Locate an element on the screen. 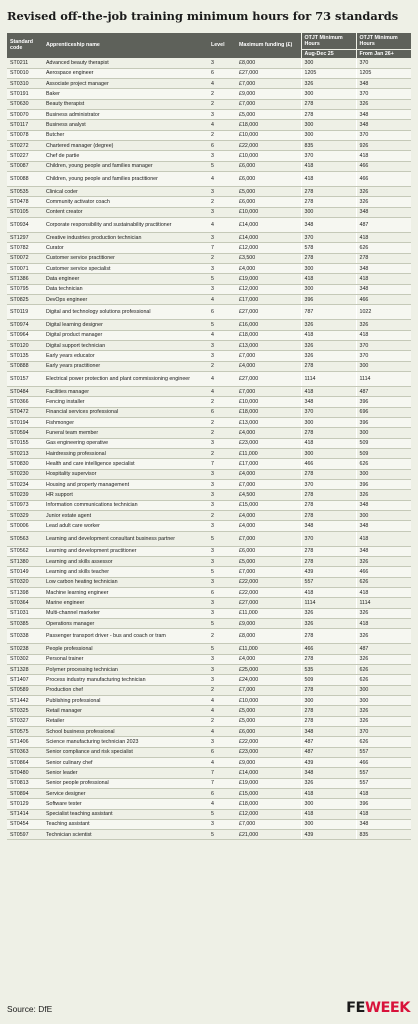  cell-maximum-funding: £18,000 is located at coordinates (268, 413).